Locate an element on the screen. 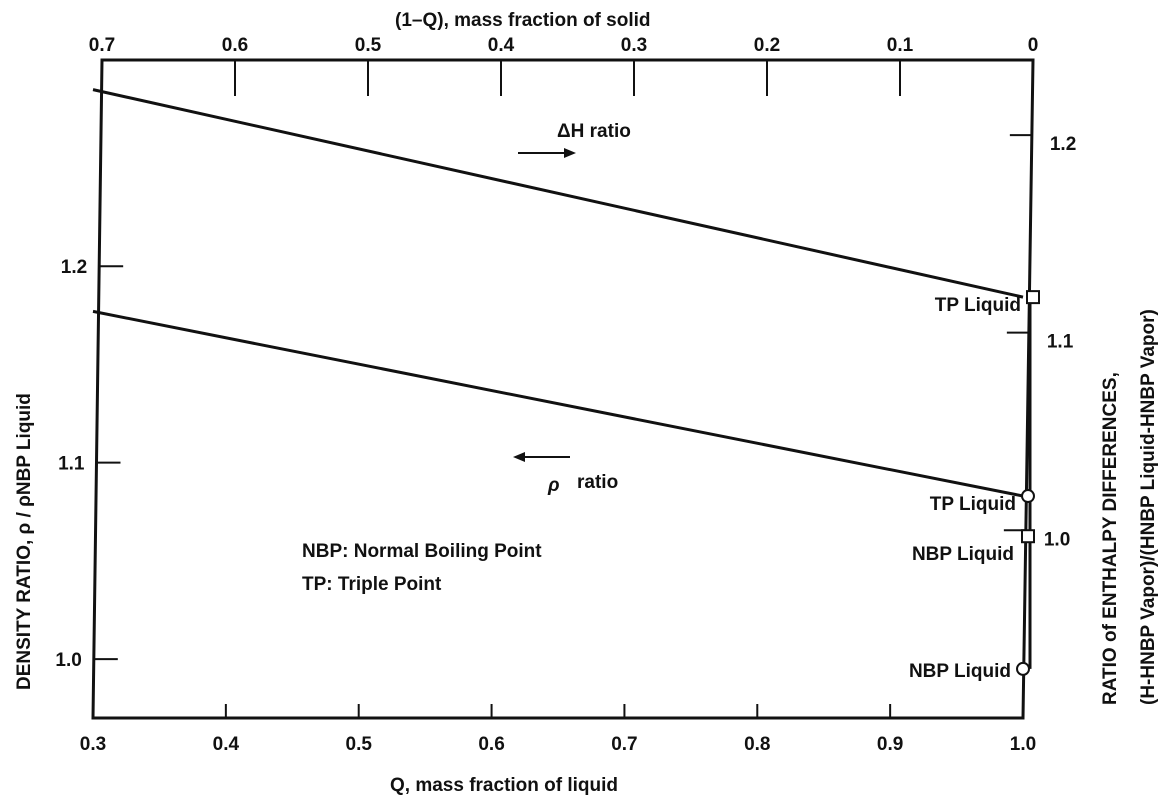 Image resolution: width=1161 pixels, height=803 pixels. y-left-tick-label: 1.0 is located at coordinates (68, 660).